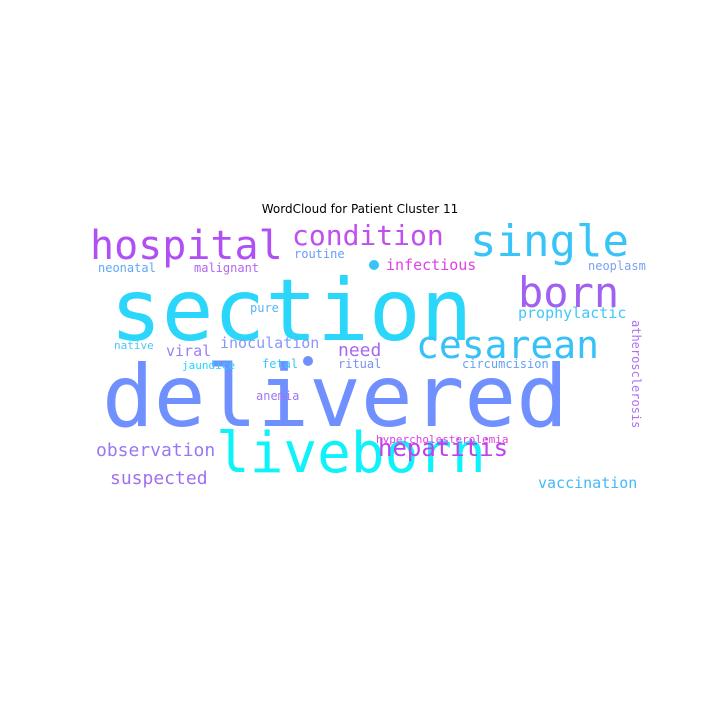  Describe the element at coordinates (280, 364) in the screenshot. I see `word-fetal: fetal` at that location.